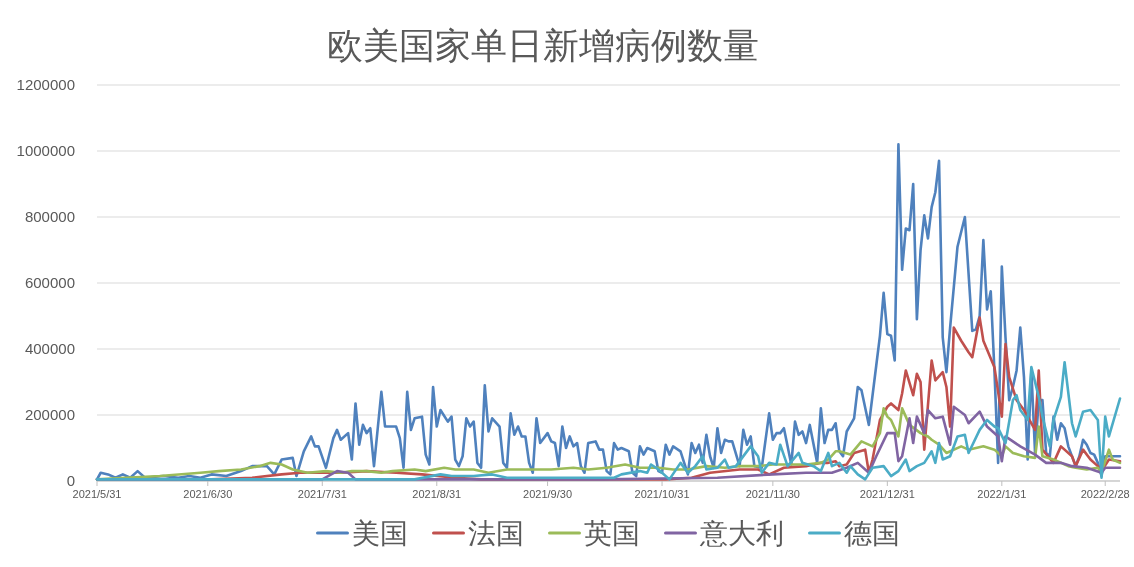 This screenshot has width=1134, height=567. Describe the element at coordinates (49, 349) in the screenshot. I see `y-tick-label: 400000` at that location.